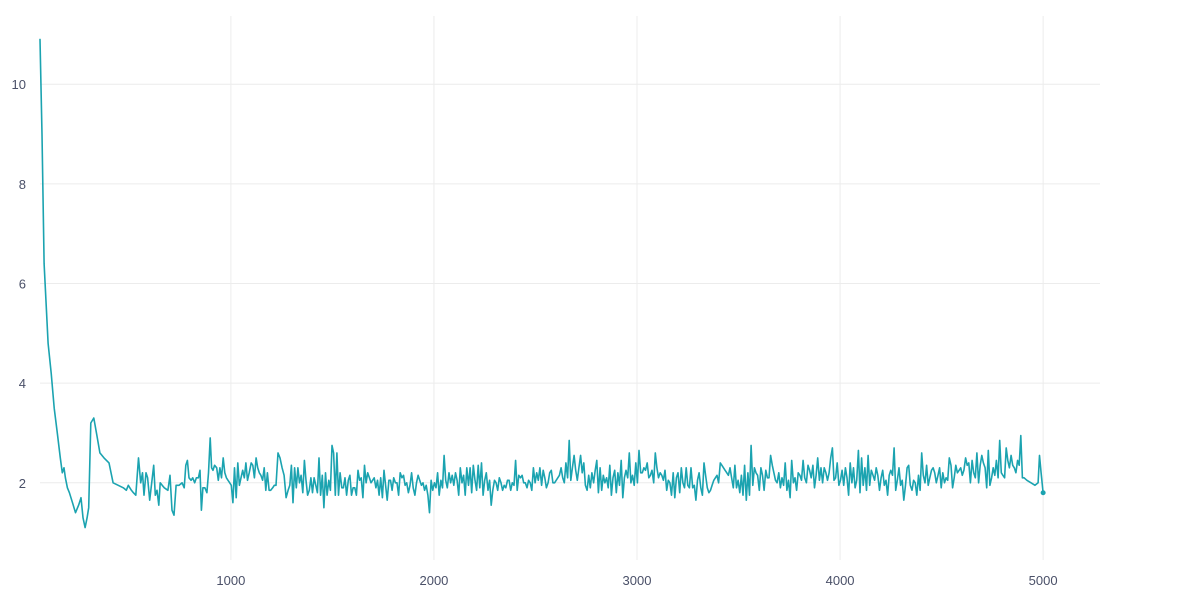  I want to click on y-tick-label: 6, so click(22, 284).